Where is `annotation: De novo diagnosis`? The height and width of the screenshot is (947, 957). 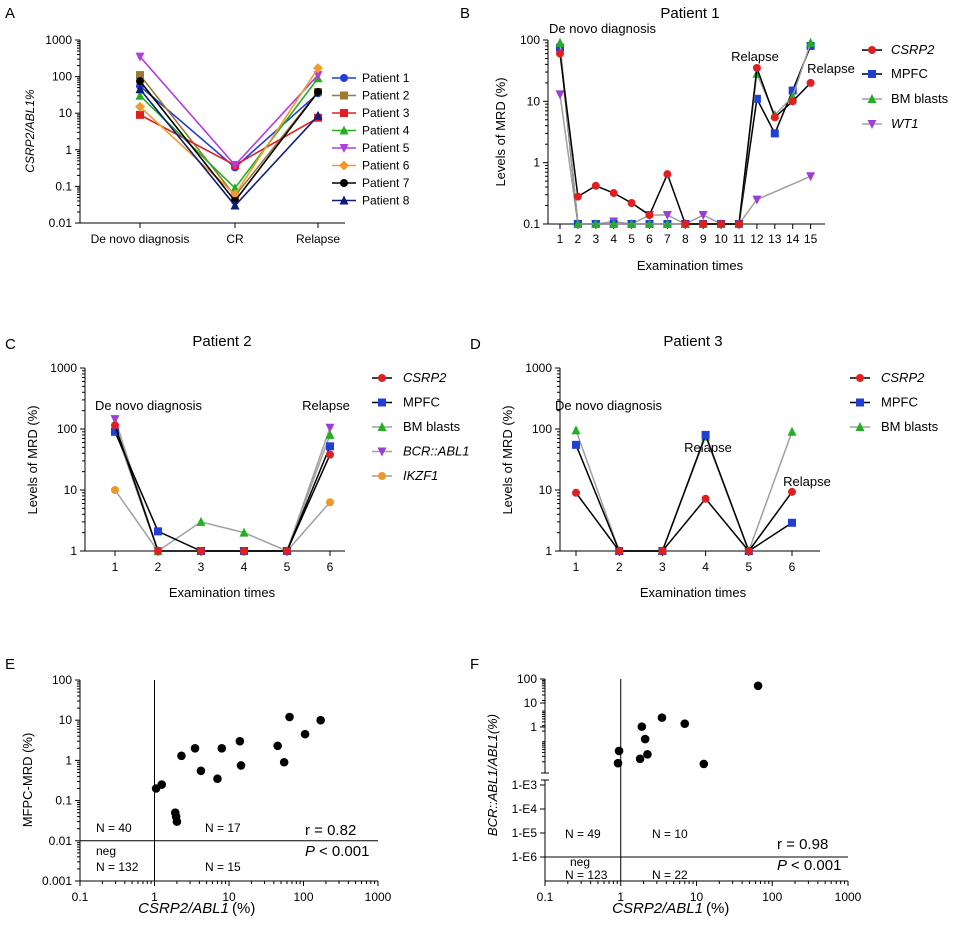 annotation: De novo diagnosis is located at coordinates (602, 28).